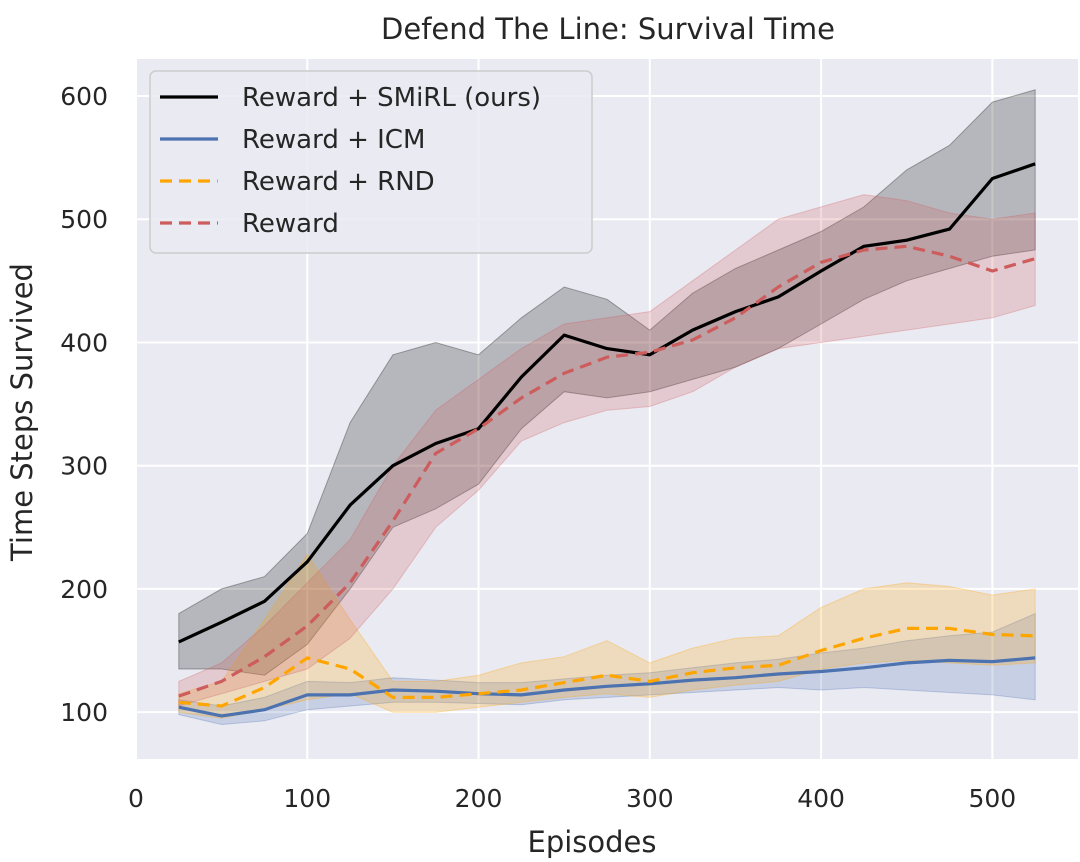 The height and width of the screenshot is (862, 1080). Describe the element at coordinates (821, 798) in the screenshot. I see `x-tick-label-4: 400` at that location.